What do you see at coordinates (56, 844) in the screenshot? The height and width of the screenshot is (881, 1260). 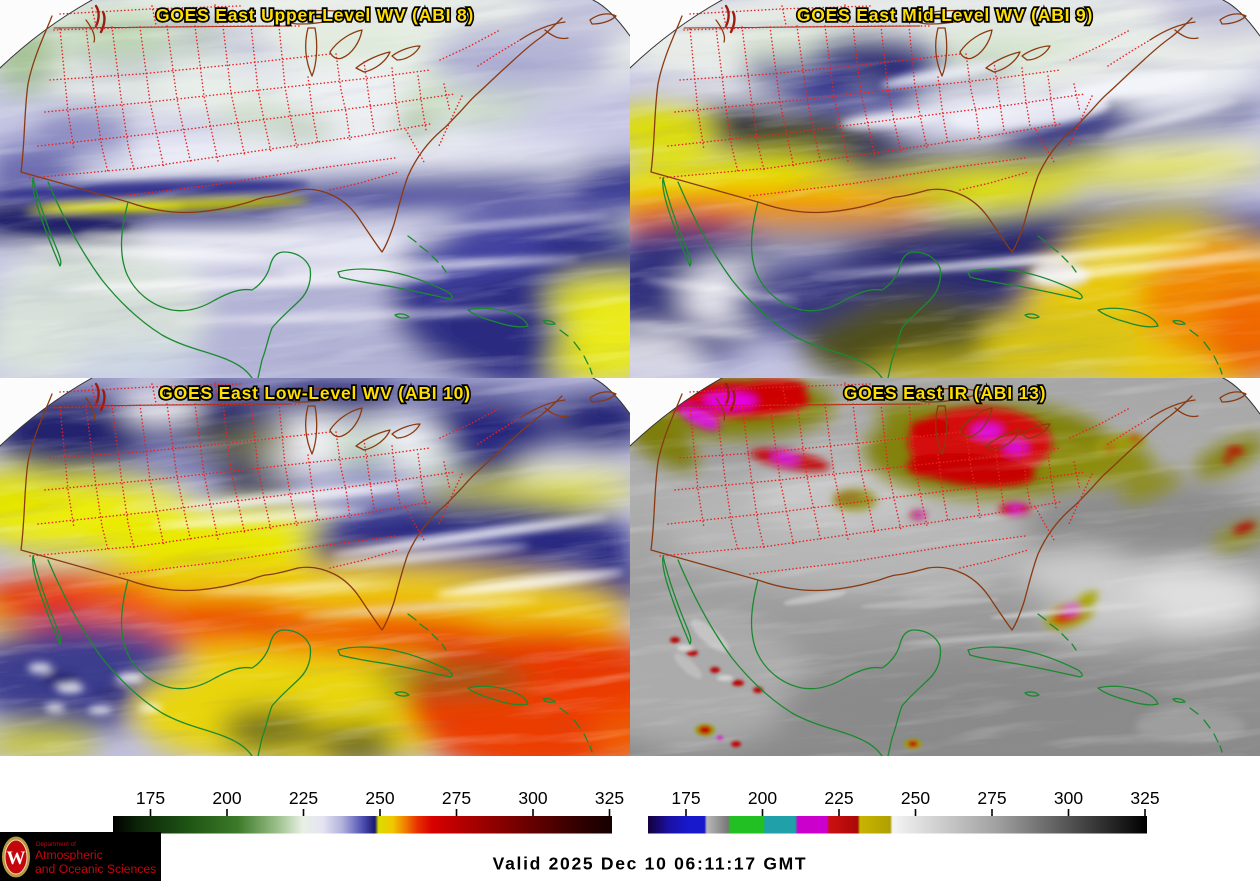 I see `svg-text: Department of` at bounding box center [56, 844].